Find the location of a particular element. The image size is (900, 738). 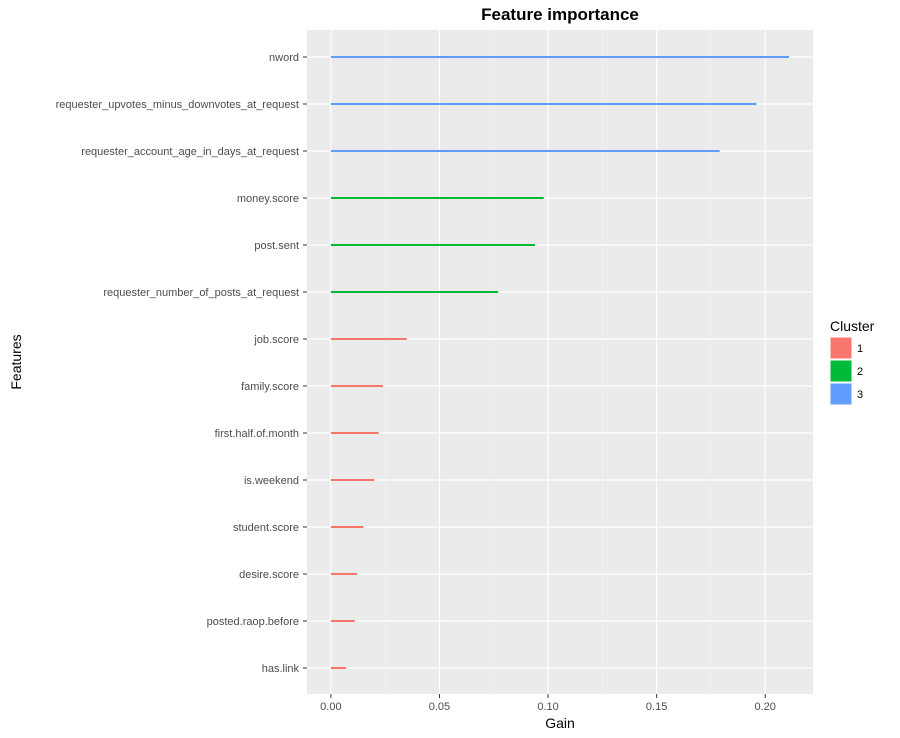

y-tick-label: desire.score is located at coordinates (269, 575).